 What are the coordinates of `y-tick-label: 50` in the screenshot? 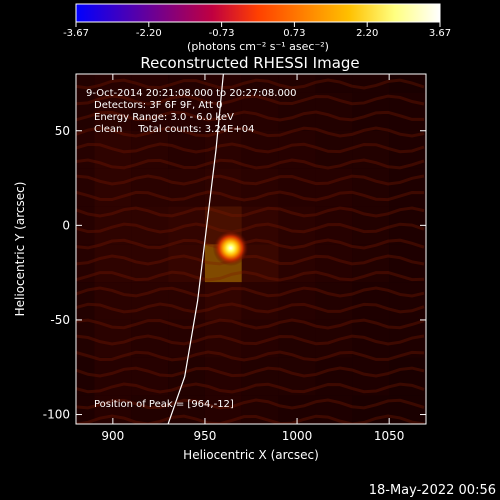 It's located at (62, 131).